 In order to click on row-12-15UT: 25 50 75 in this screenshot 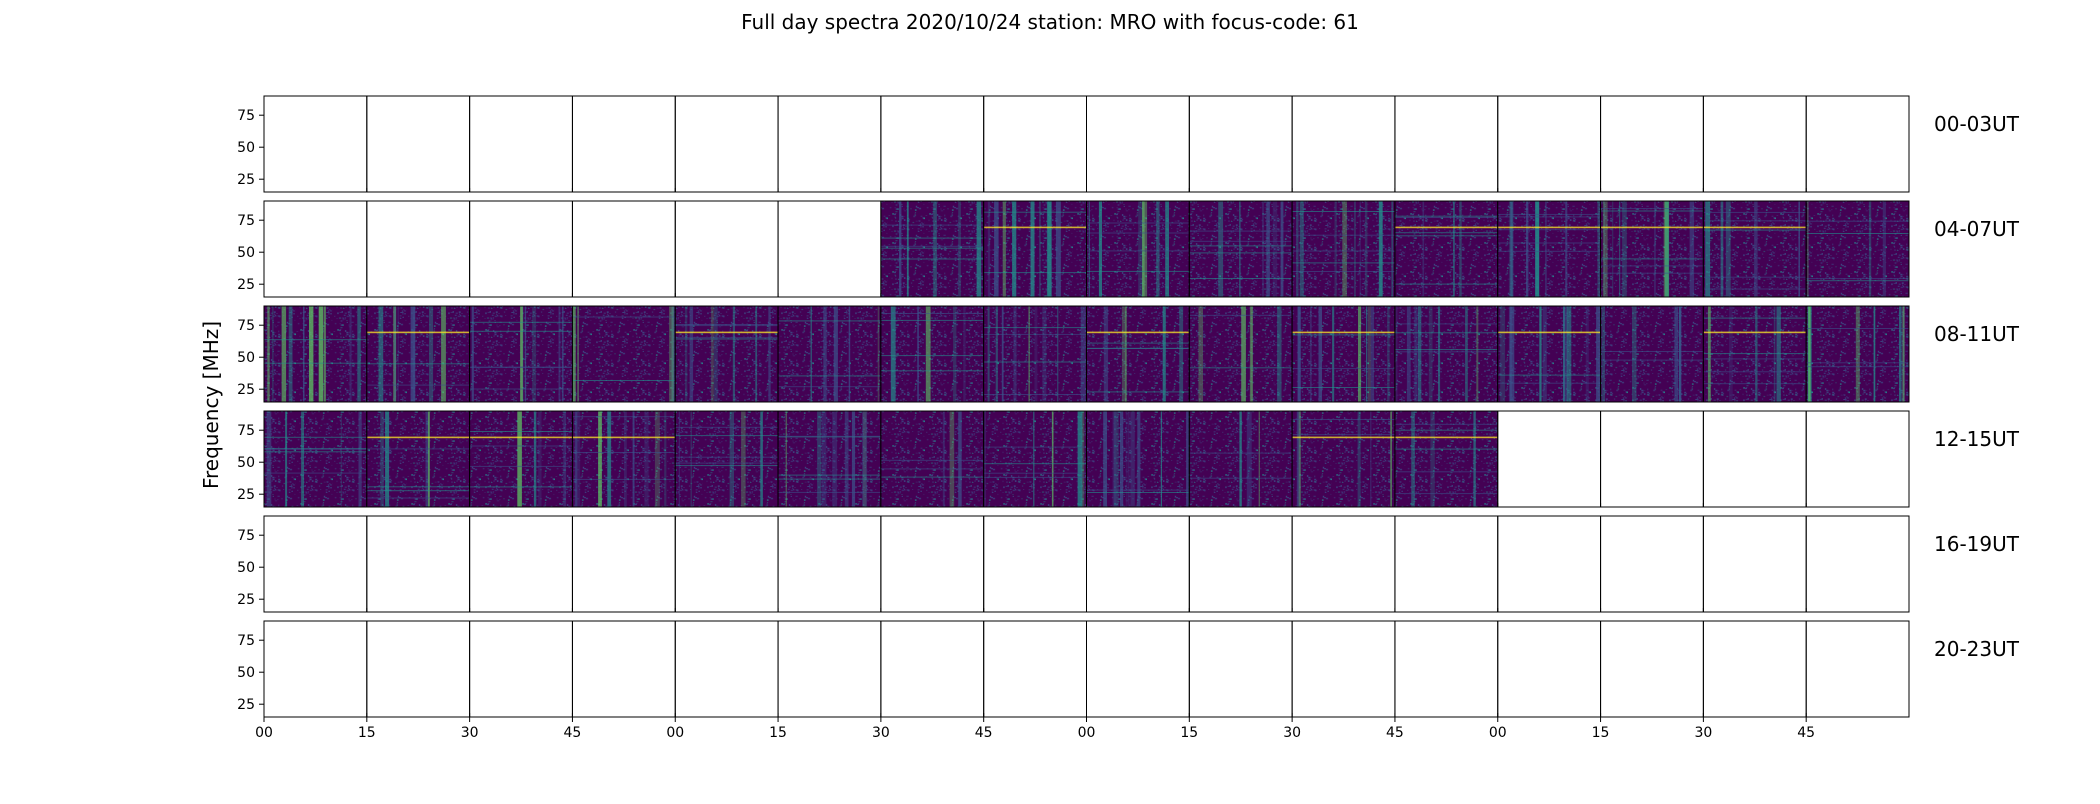, I will do `click(1073, 459)`.